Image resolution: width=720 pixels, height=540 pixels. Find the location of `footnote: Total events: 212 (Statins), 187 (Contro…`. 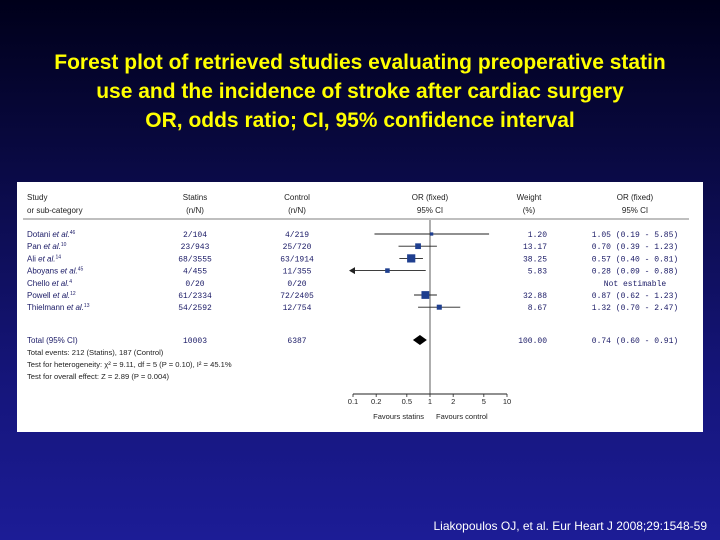

footnote: Total events: 212 (Statins), 187 (Contro… is located at coordinates (95, 352).